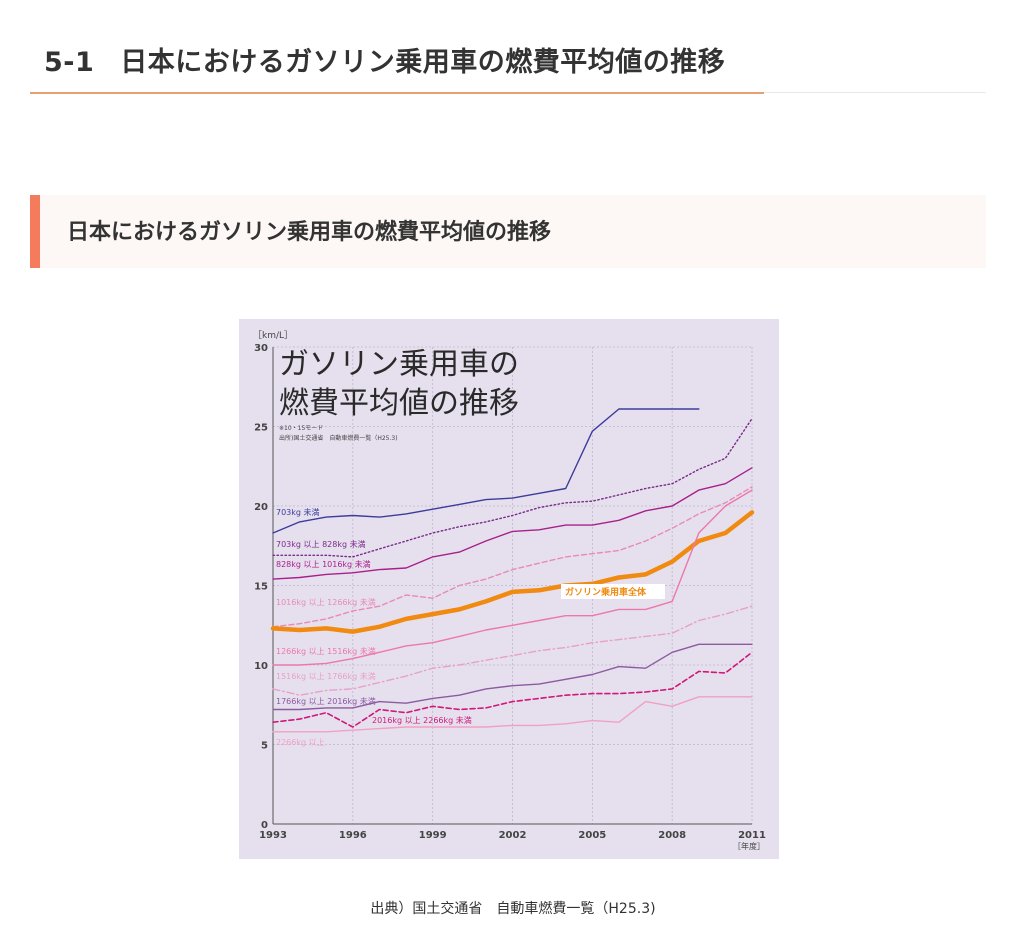 Image resolution: width=1026 pixels, height=939 pixels. Describe the element at coordinates (326, 651) in the screenshot. I see `series-label-5: 1266kg 以上 1516kg 未満` at that location.